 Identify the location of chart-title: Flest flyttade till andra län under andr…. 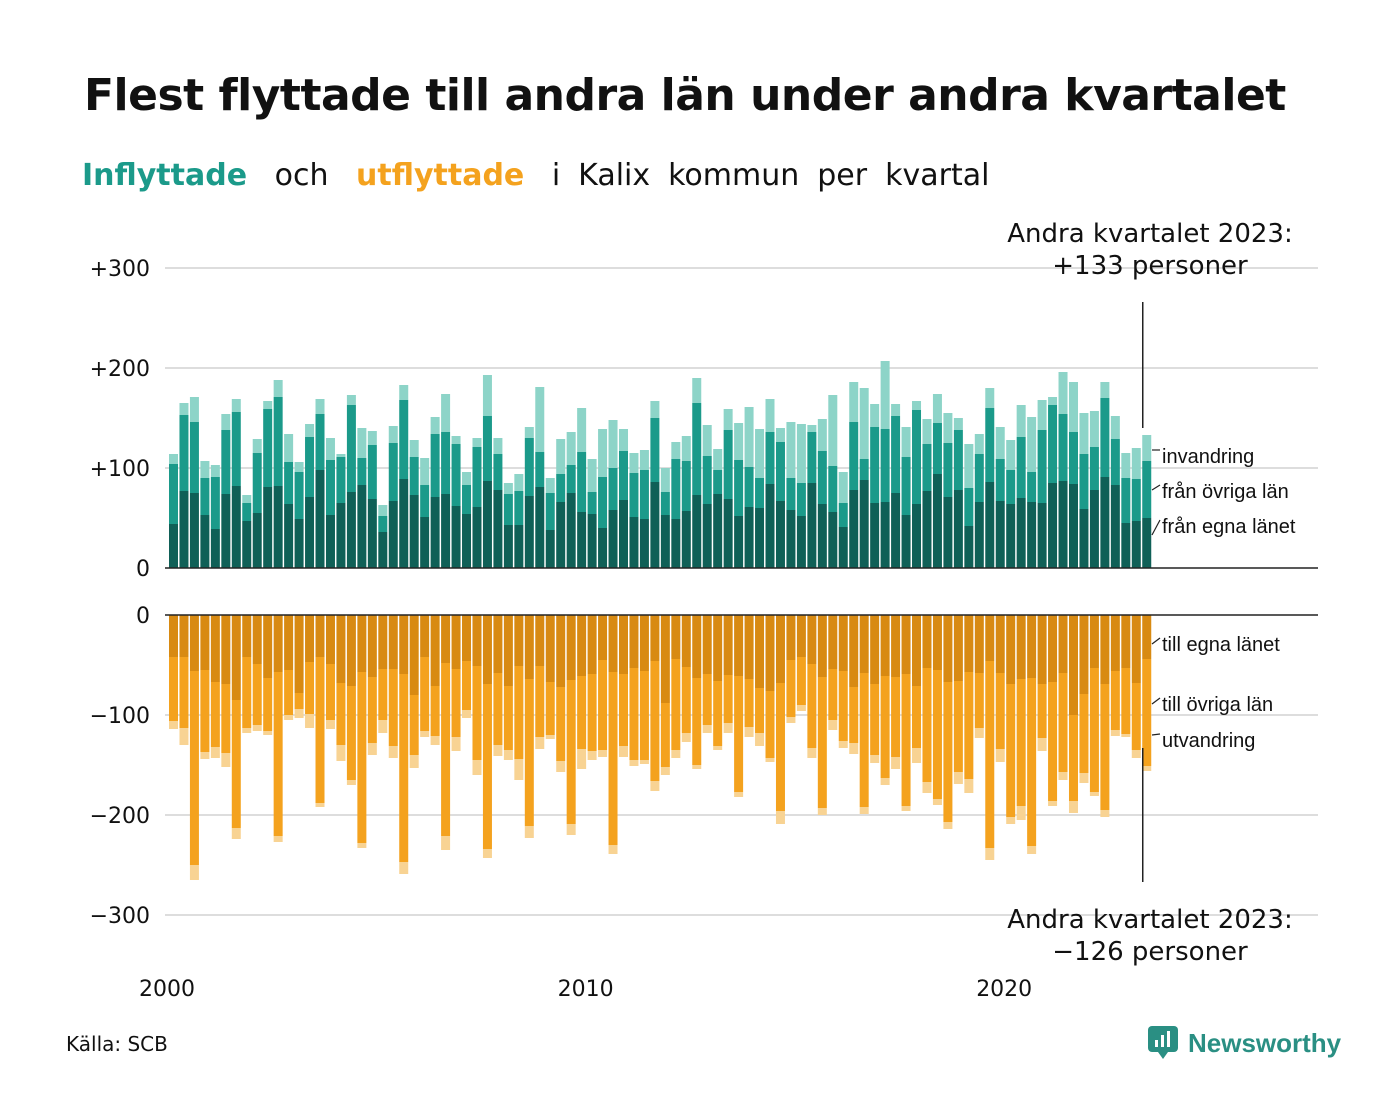
(685, 95).